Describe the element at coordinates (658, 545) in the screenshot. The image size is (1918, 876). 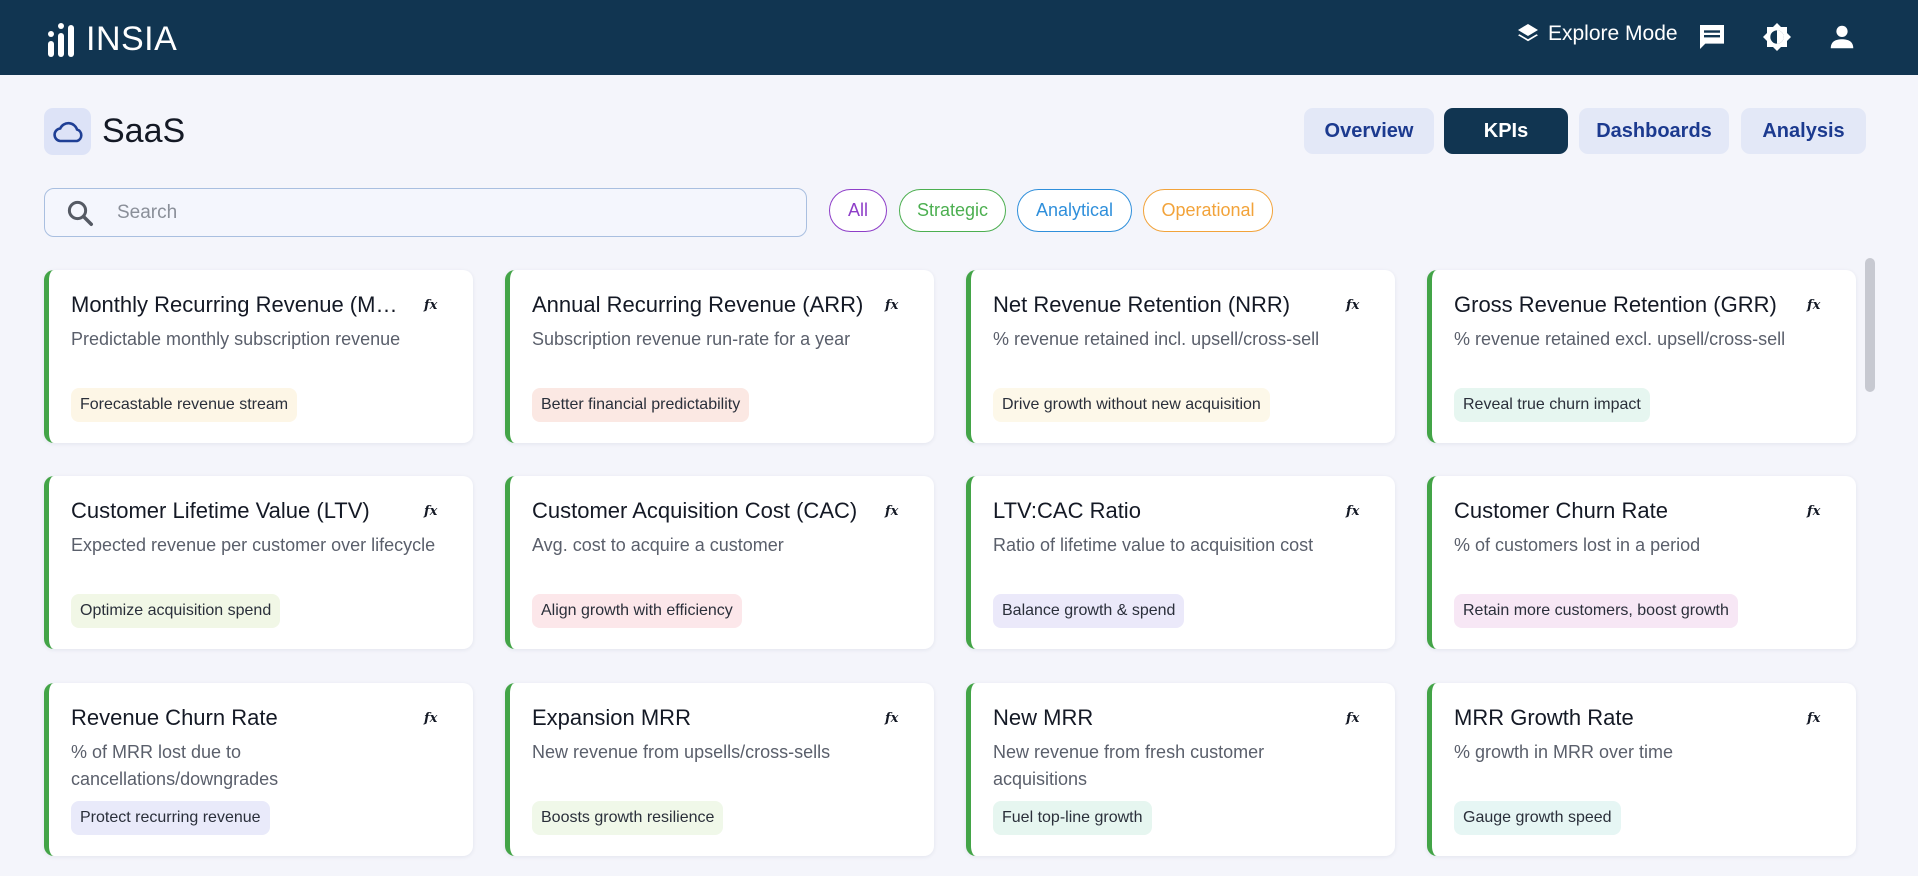
I see `kpi-description: Avg. cost to acquire a customer` at that location.